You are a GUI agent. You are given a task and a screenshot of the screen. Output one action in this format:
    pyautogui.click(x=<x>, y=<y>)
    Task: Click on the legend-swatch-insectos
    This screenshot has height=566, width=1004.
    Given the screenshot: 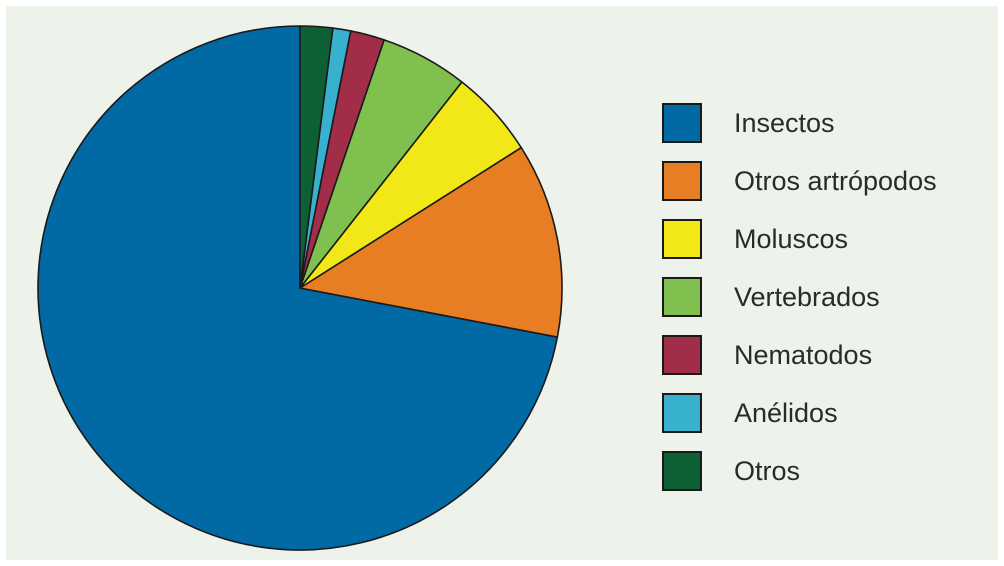 What is the action you would take?
    pyautogui.click(x=682, y=123)
    